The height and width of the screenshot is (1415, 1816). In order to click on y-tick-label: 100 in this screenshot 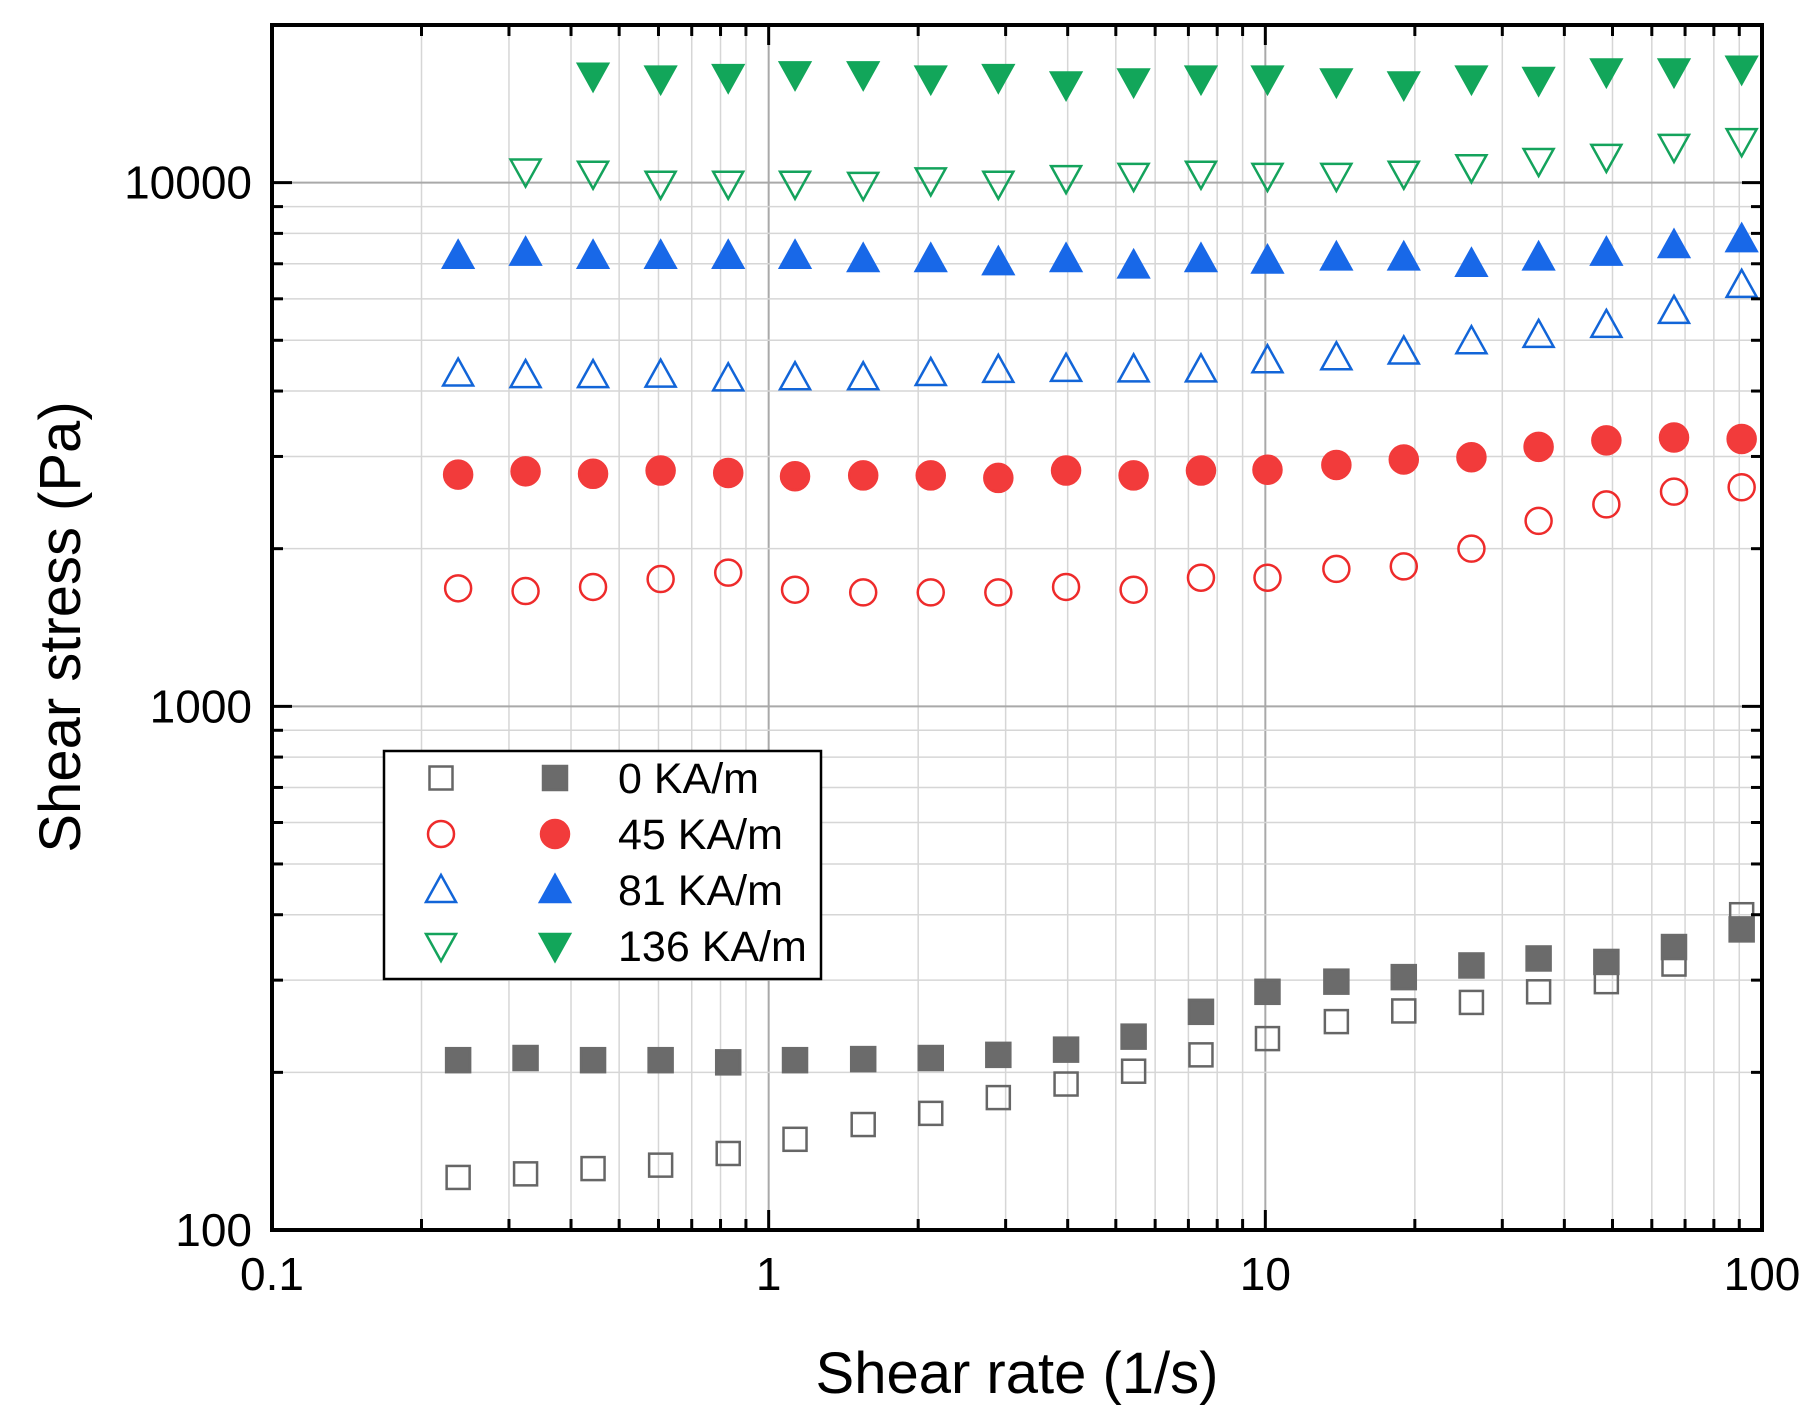, I will do `click(213, 1230)`.